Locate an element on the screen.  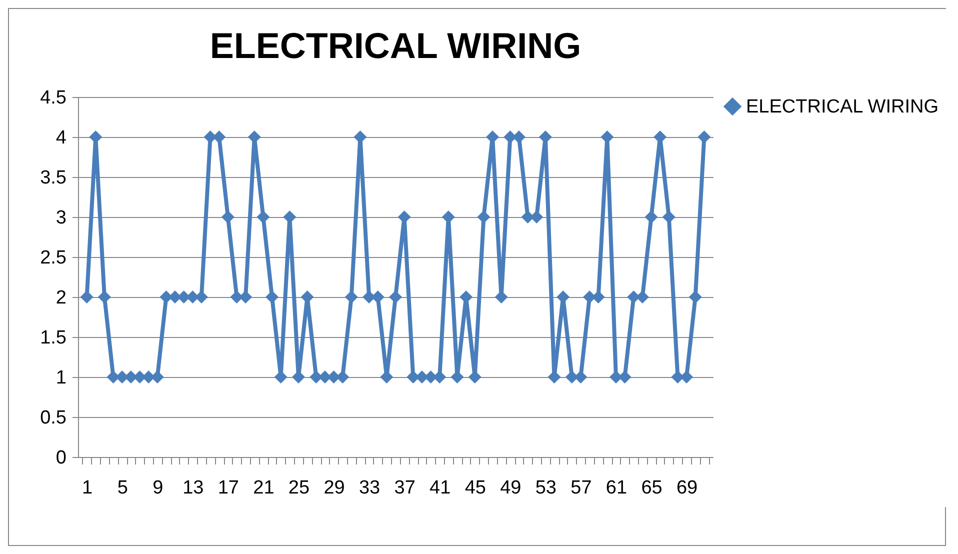
y-tick-label: 3 is located at coordinates (61, 218).